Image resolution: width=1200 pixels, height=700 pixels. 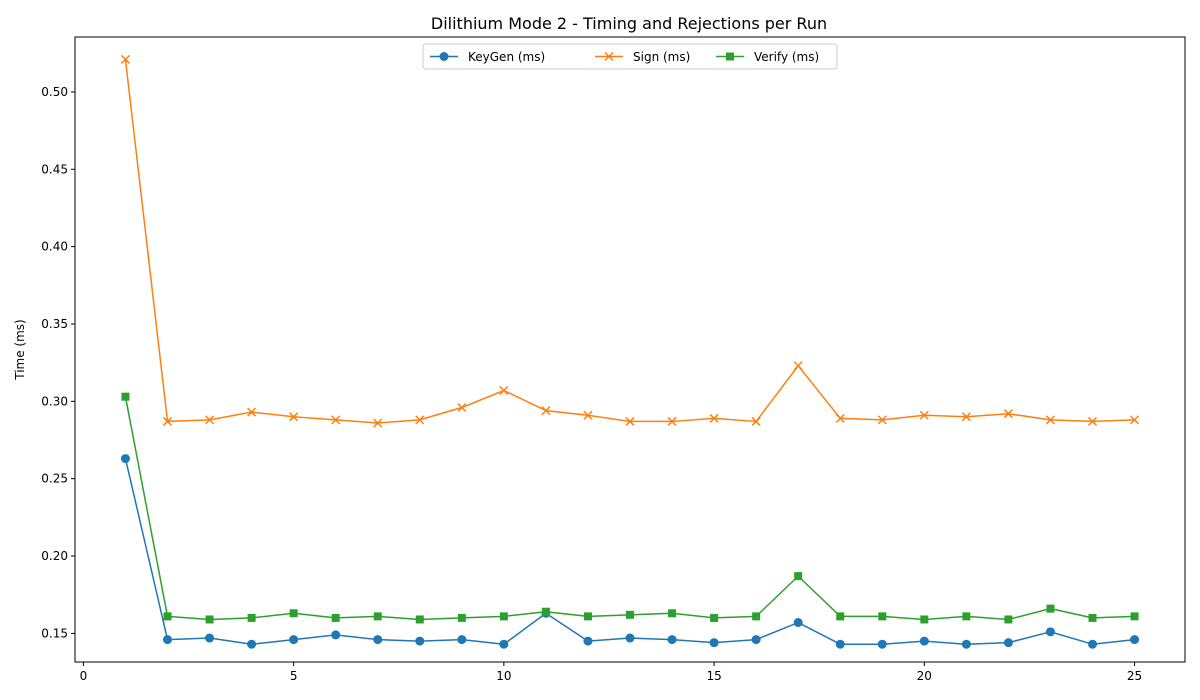 I want to click on legend-box, so click(x=630, y=56).